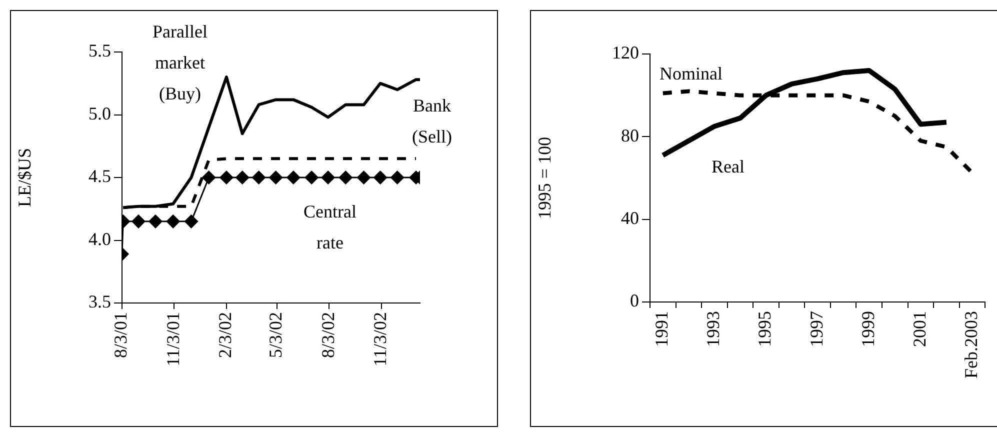  What do you see at coordinates (630, 218) in the screenshot?
I see `y-tick-label: 40` at bounding box center [630, 218].